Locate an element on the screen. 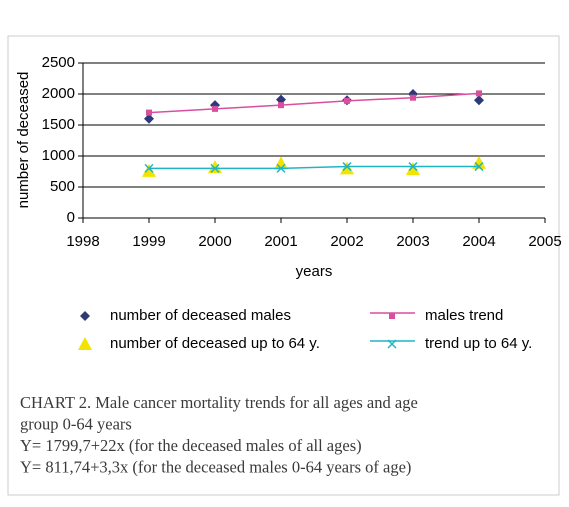 The image size is (569, 507). x-tick-label: 2002 is located at coordinates (346, 241).